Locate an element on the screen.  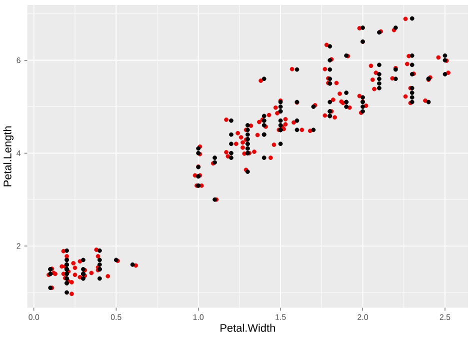
y-axis-title: Petal.Length is located at coordinates (8, 156).